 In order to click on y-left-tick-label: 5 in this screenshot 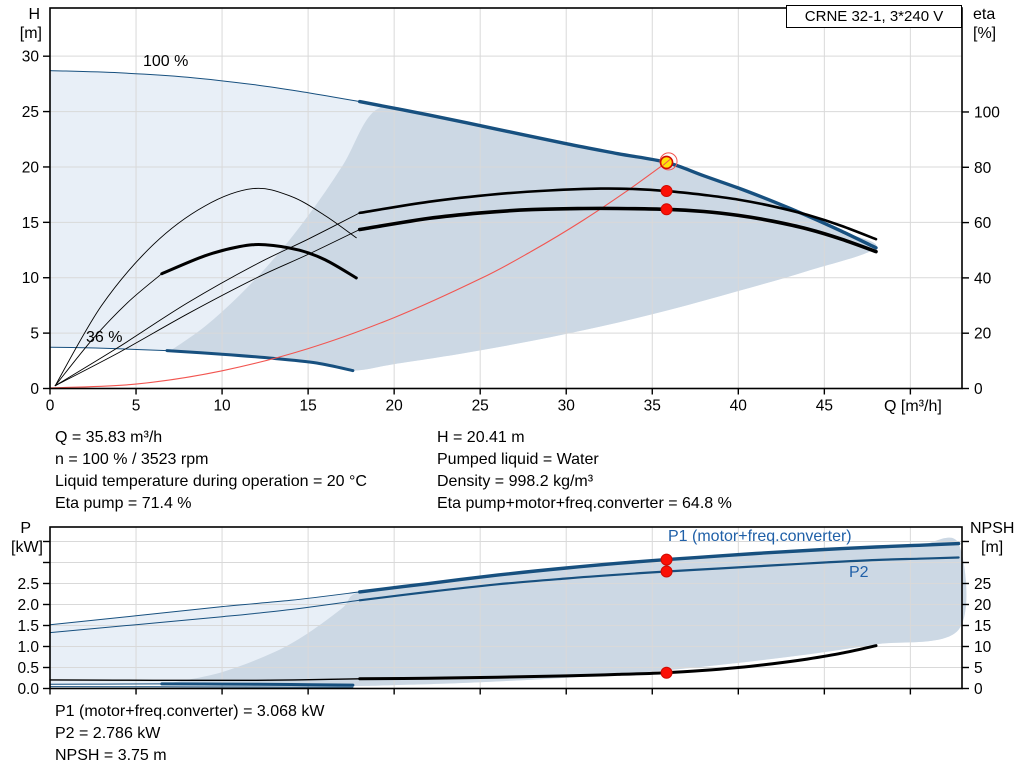, I will do `click(34, 334)`.